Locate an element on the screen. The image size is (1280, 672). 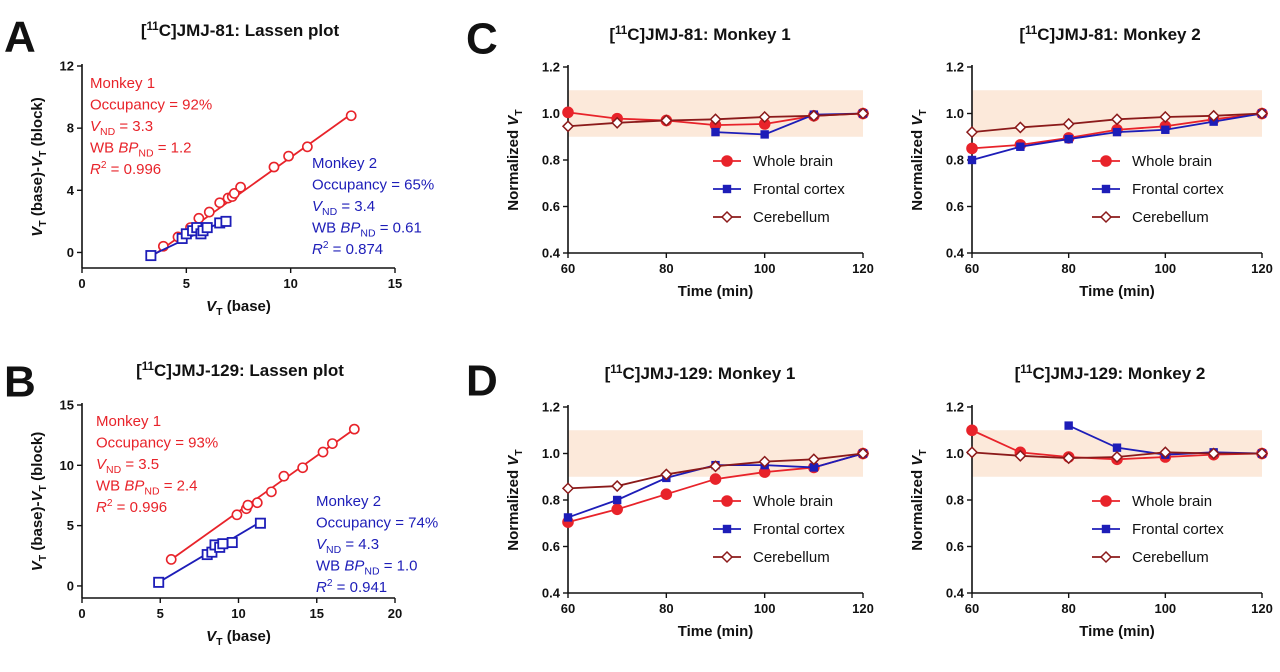
annotation-line: Occupancy = 93% is located at coordinates (157, 443).